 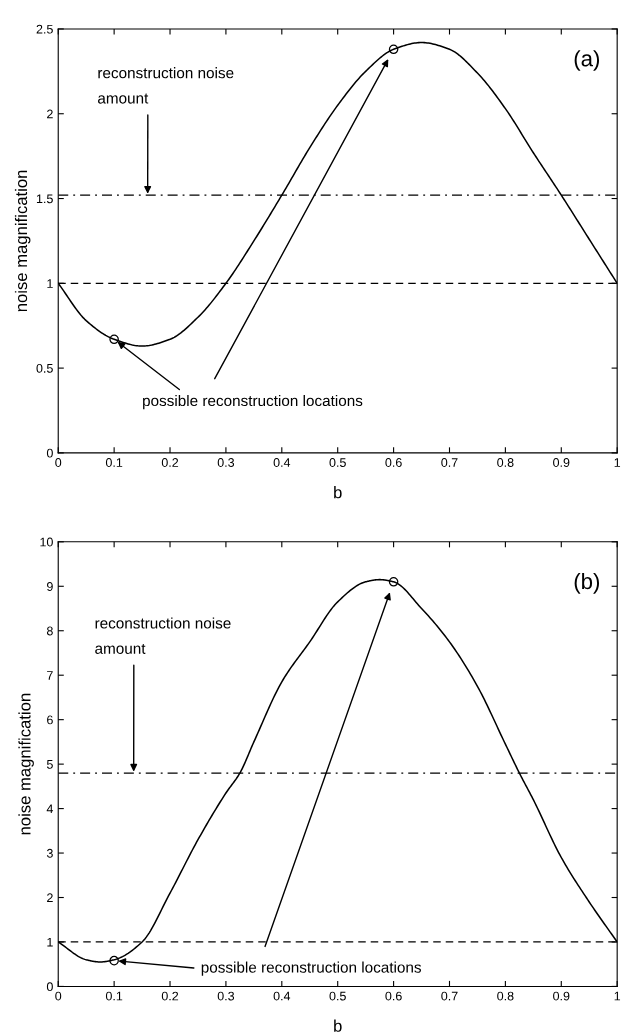 What do you see at coordinates (587, 583) in the screenshot?
I see `annotation: (b)` at bounding box center [587, 583].